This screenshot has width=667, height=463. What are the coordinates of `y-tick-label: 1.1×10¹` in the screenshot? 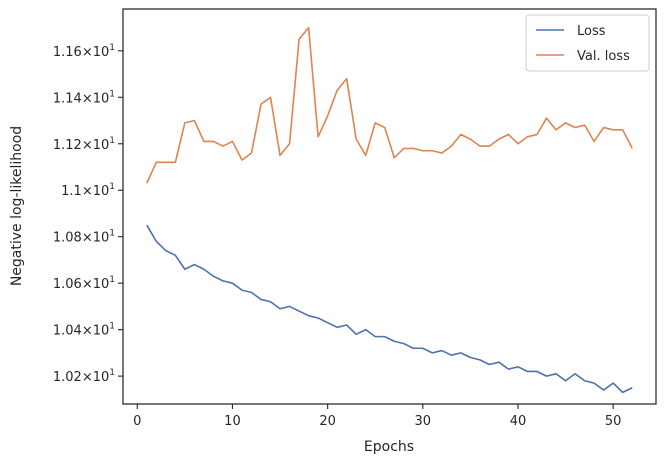 It's located at (88, 190).